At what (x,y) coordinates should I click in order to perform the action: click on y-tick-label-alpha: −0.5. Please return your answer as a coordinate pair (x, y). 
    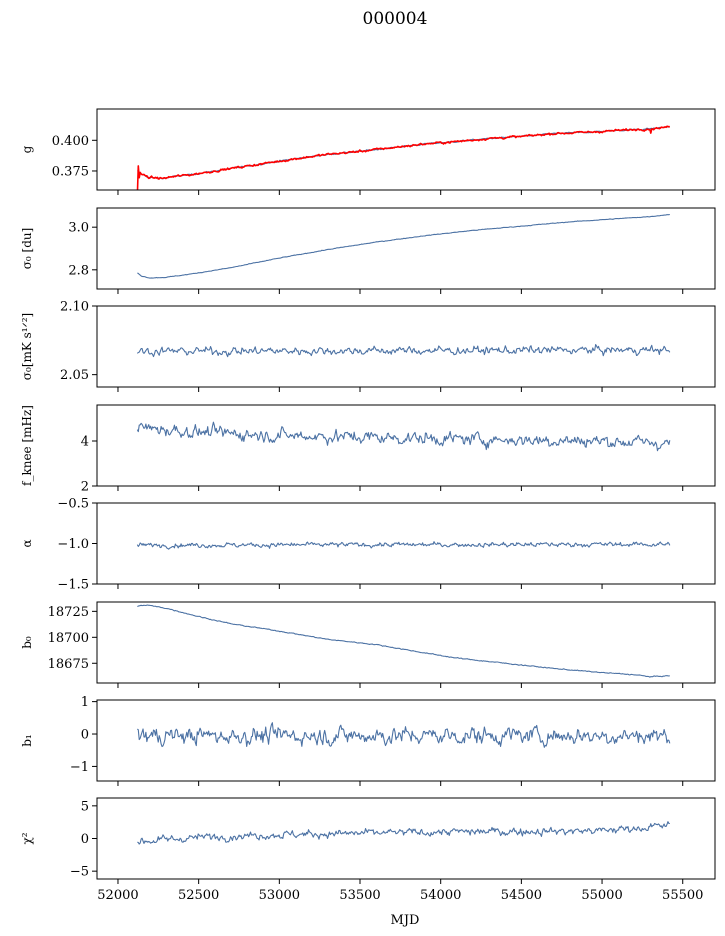
    Looking at the image, I should click on (73, 504).